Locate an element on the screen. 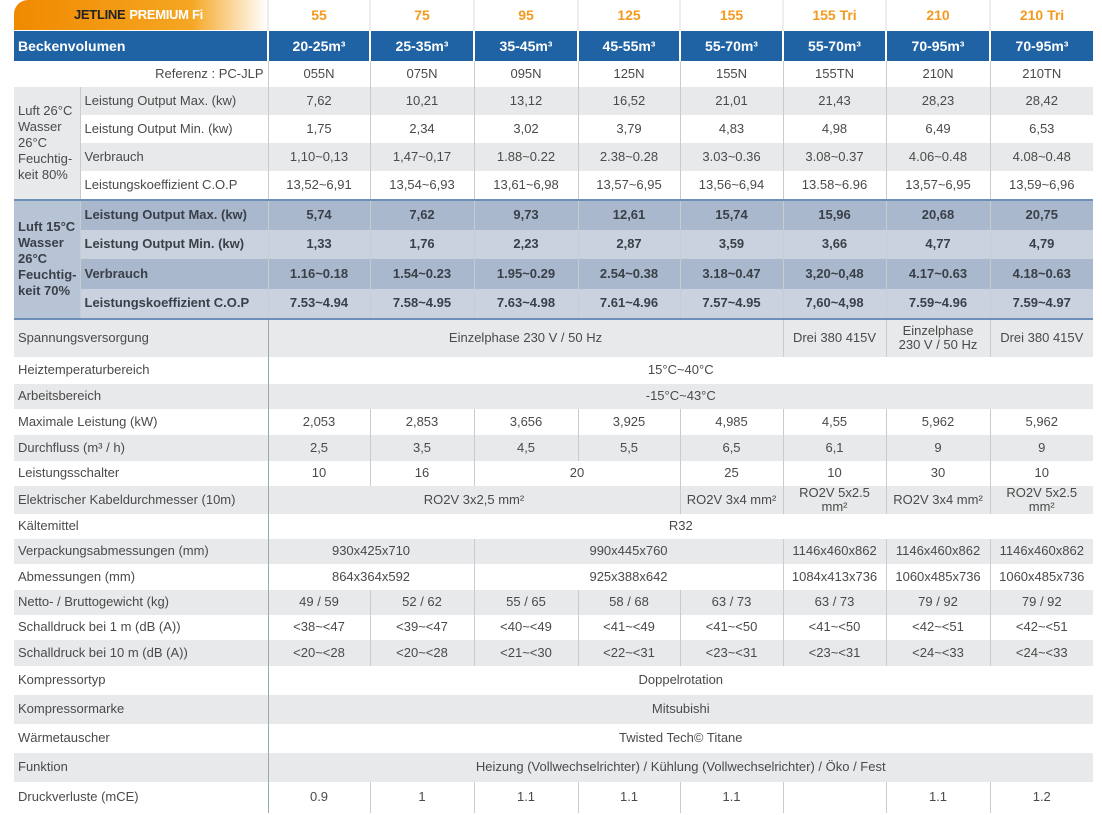  cell: 1,33 is located at coordinates (319, 244).